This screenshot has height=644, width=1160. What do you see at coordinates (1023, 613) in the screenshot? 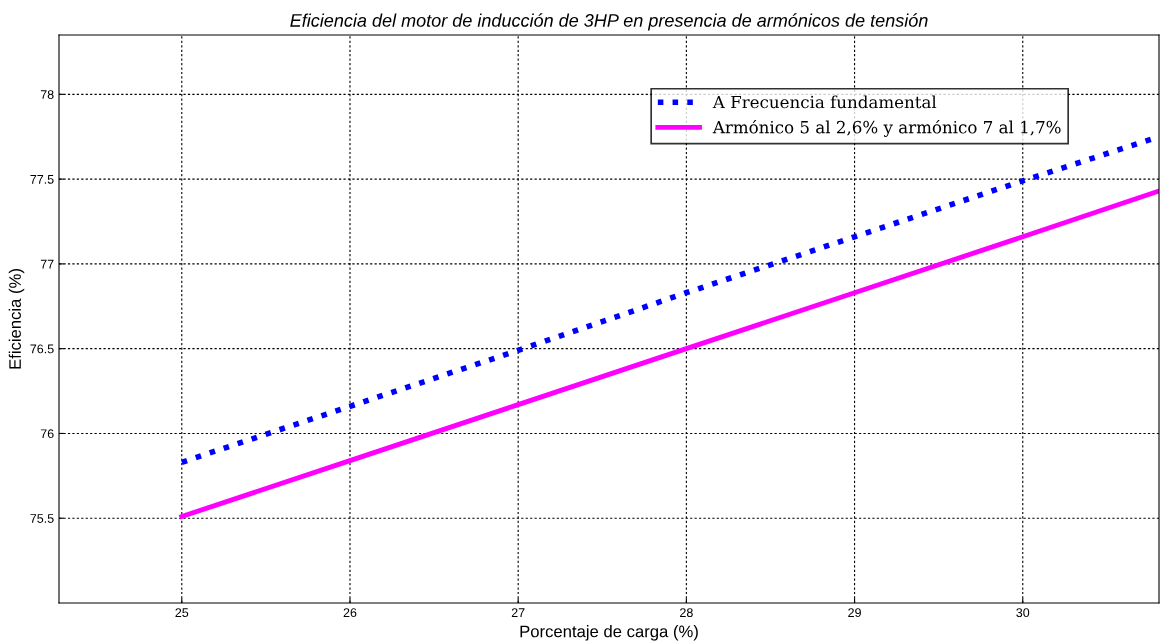
I see `x-tick-label: 30` at bounding box center [1023, 613].